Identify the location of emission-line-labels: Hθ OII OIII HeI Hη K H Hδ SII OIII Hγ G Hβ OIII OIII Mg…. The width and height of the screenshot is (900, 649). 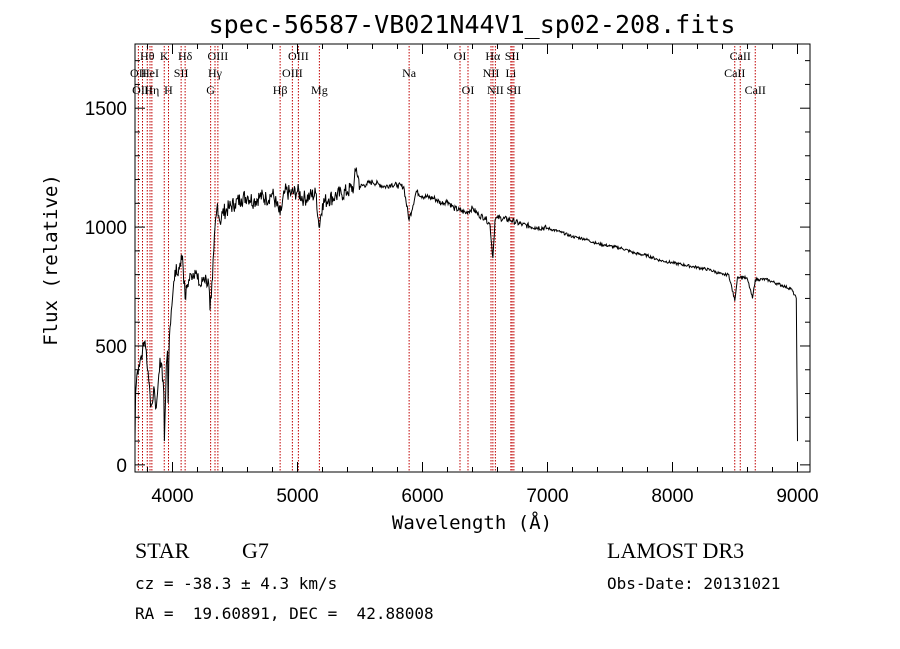
(448, 73).